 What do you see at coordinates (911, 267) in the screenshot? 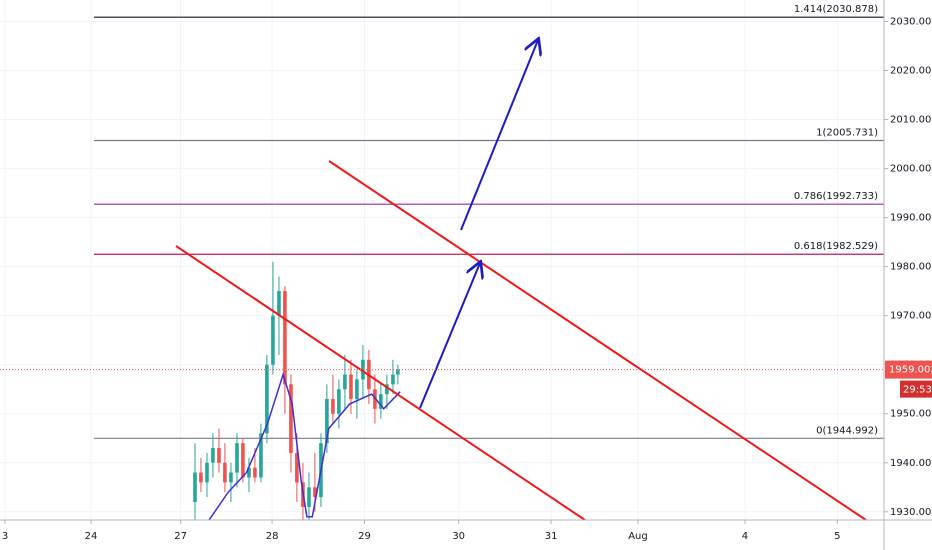
I see `y-tick-label: 1980.000` at bounding box center [911, 267].